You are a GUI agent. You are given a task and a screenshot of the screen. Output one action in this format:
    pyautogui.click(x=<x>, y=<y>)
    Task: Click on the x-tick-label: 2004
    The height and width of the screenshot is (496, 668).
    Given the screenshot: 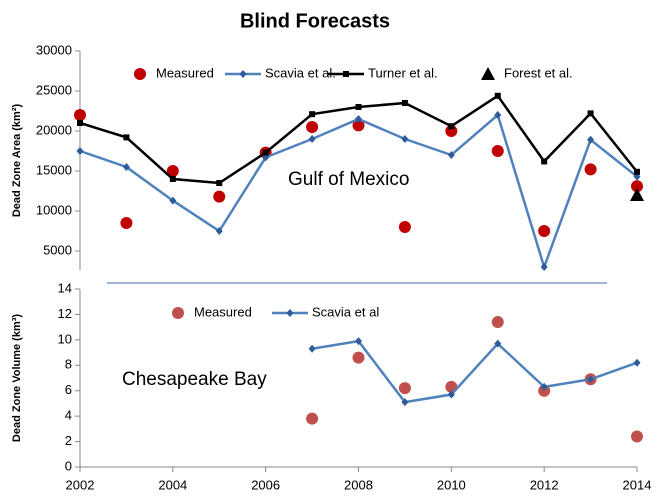 What is the action you would take?
    pyautogui.click(x=172, y=484)
    